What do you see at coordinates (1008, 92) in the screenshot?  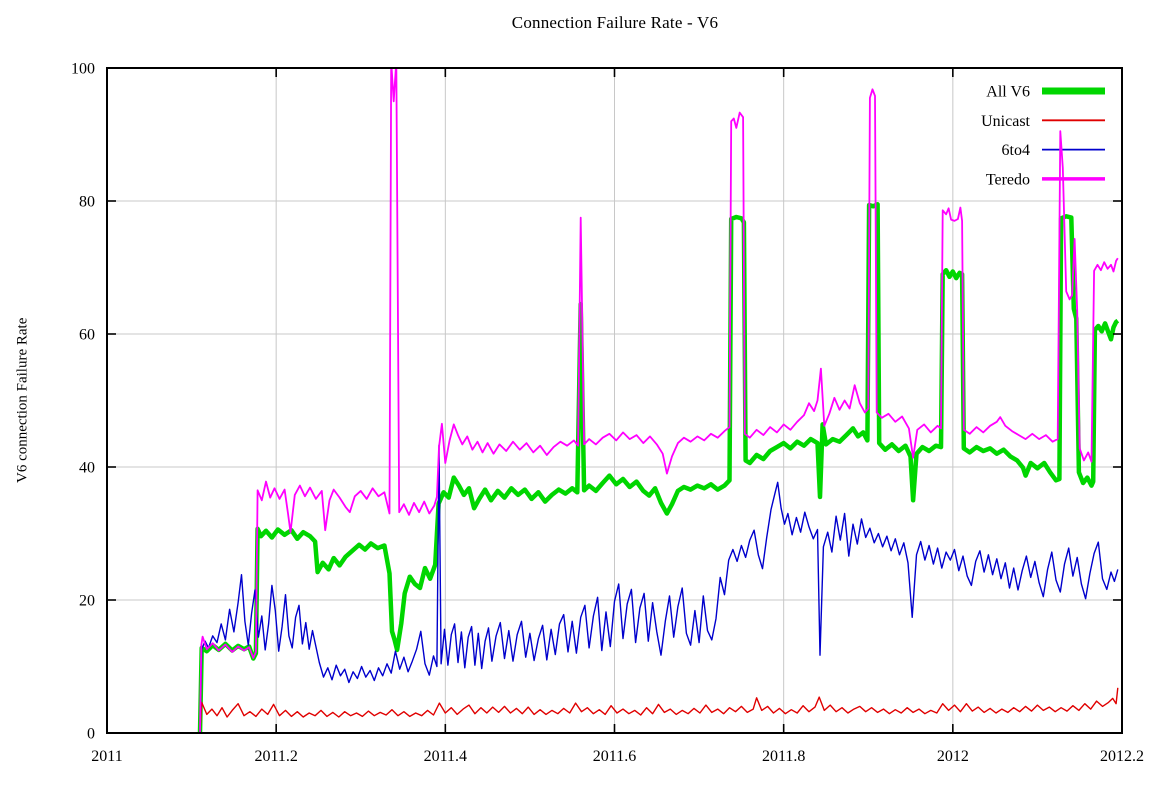 I see `legend-label-all-v6: All V6` at bounding box center [1008, 92].